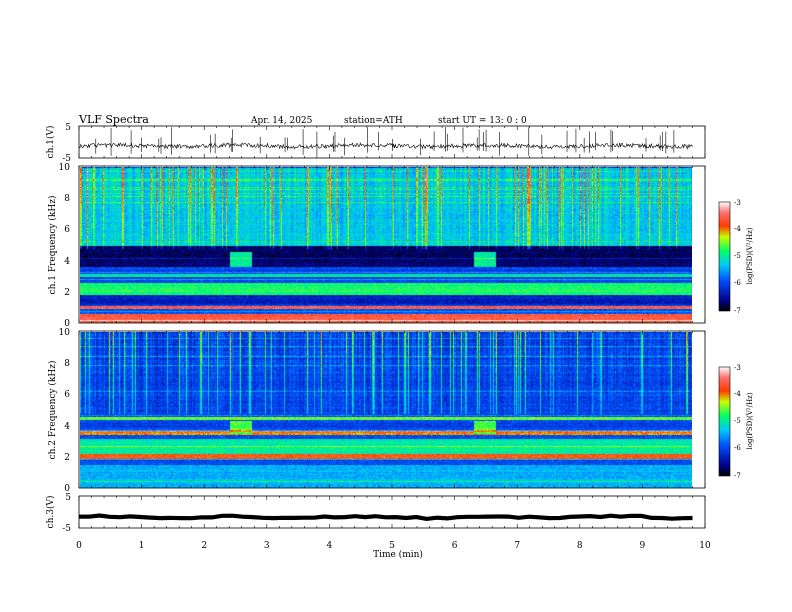 The image size is (792, 612). What do you see at coordinates (737, 394) in the screenshot?
I see `ch2-cbtick-4: -4` at bounding box center [737, 394].